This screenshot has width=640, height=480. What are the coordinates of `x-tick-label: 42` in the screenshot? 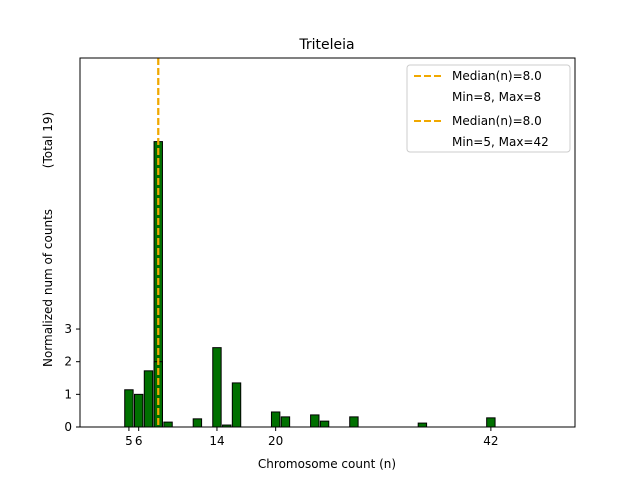 It's located at (490, 441).